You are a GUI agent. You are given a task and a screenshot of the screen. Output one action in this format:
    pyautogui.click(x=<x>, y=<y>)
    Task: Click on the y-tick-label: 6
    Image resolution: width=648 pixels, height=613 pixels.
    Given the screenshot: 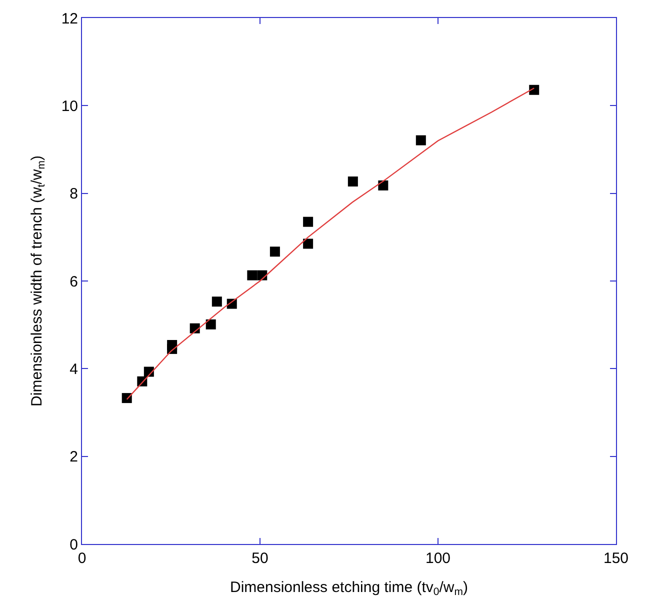 What is the action you would take?
    pyautogui.click(x=74, y=281)
    